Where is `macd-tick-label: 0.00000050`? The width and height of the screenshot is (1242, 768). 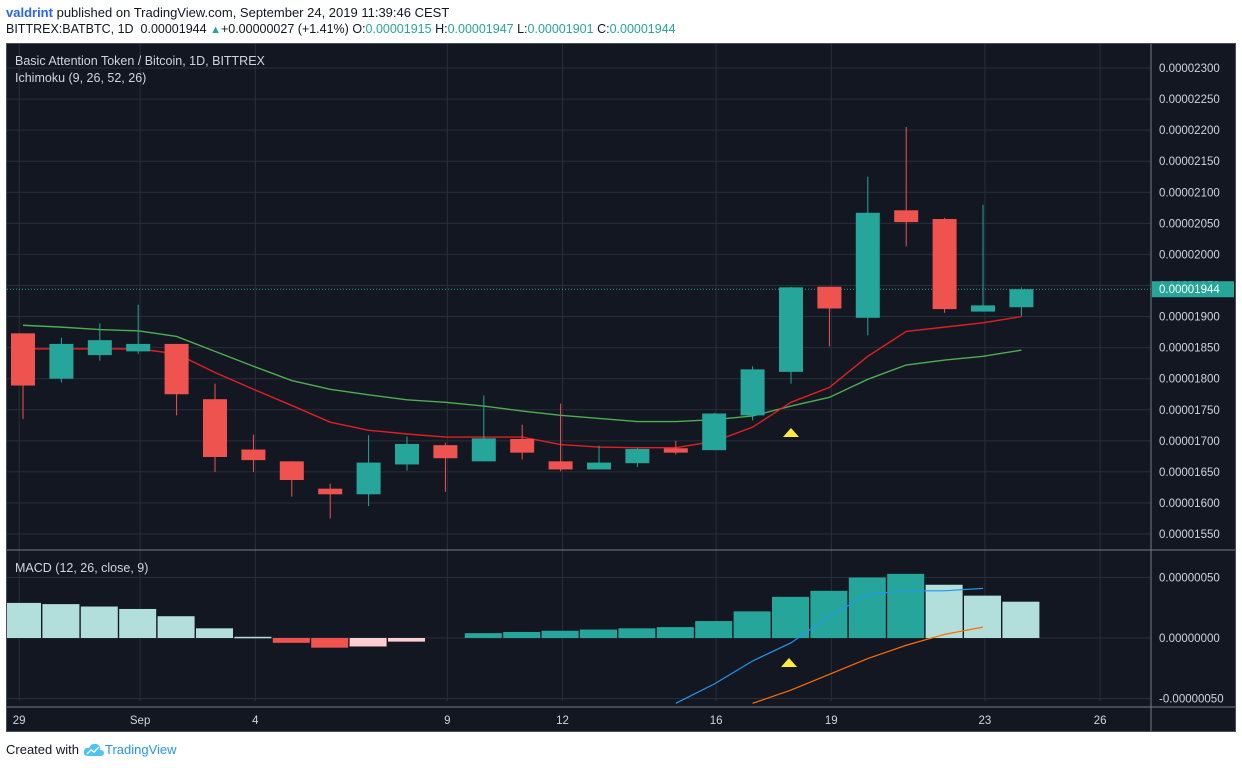 macd-tick-label: 0.00000050 is located at coordinates (1189, 579).